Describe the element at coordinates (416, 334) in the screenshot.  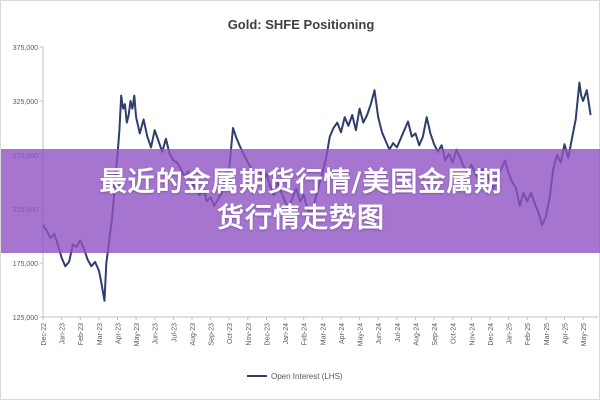
I see `x-tick-label: Aug-24` at that location.